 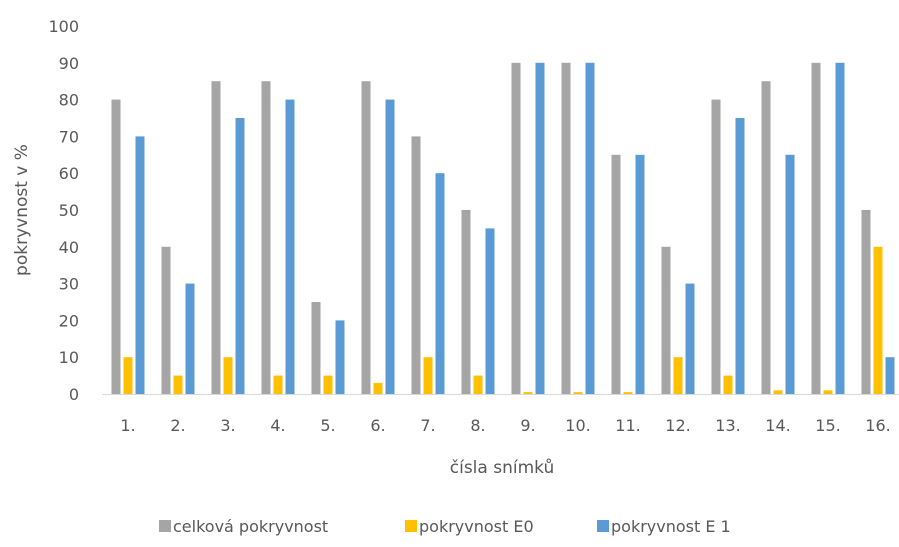 I want to click on y-tick-label: 10, so click(x=69, y=357).